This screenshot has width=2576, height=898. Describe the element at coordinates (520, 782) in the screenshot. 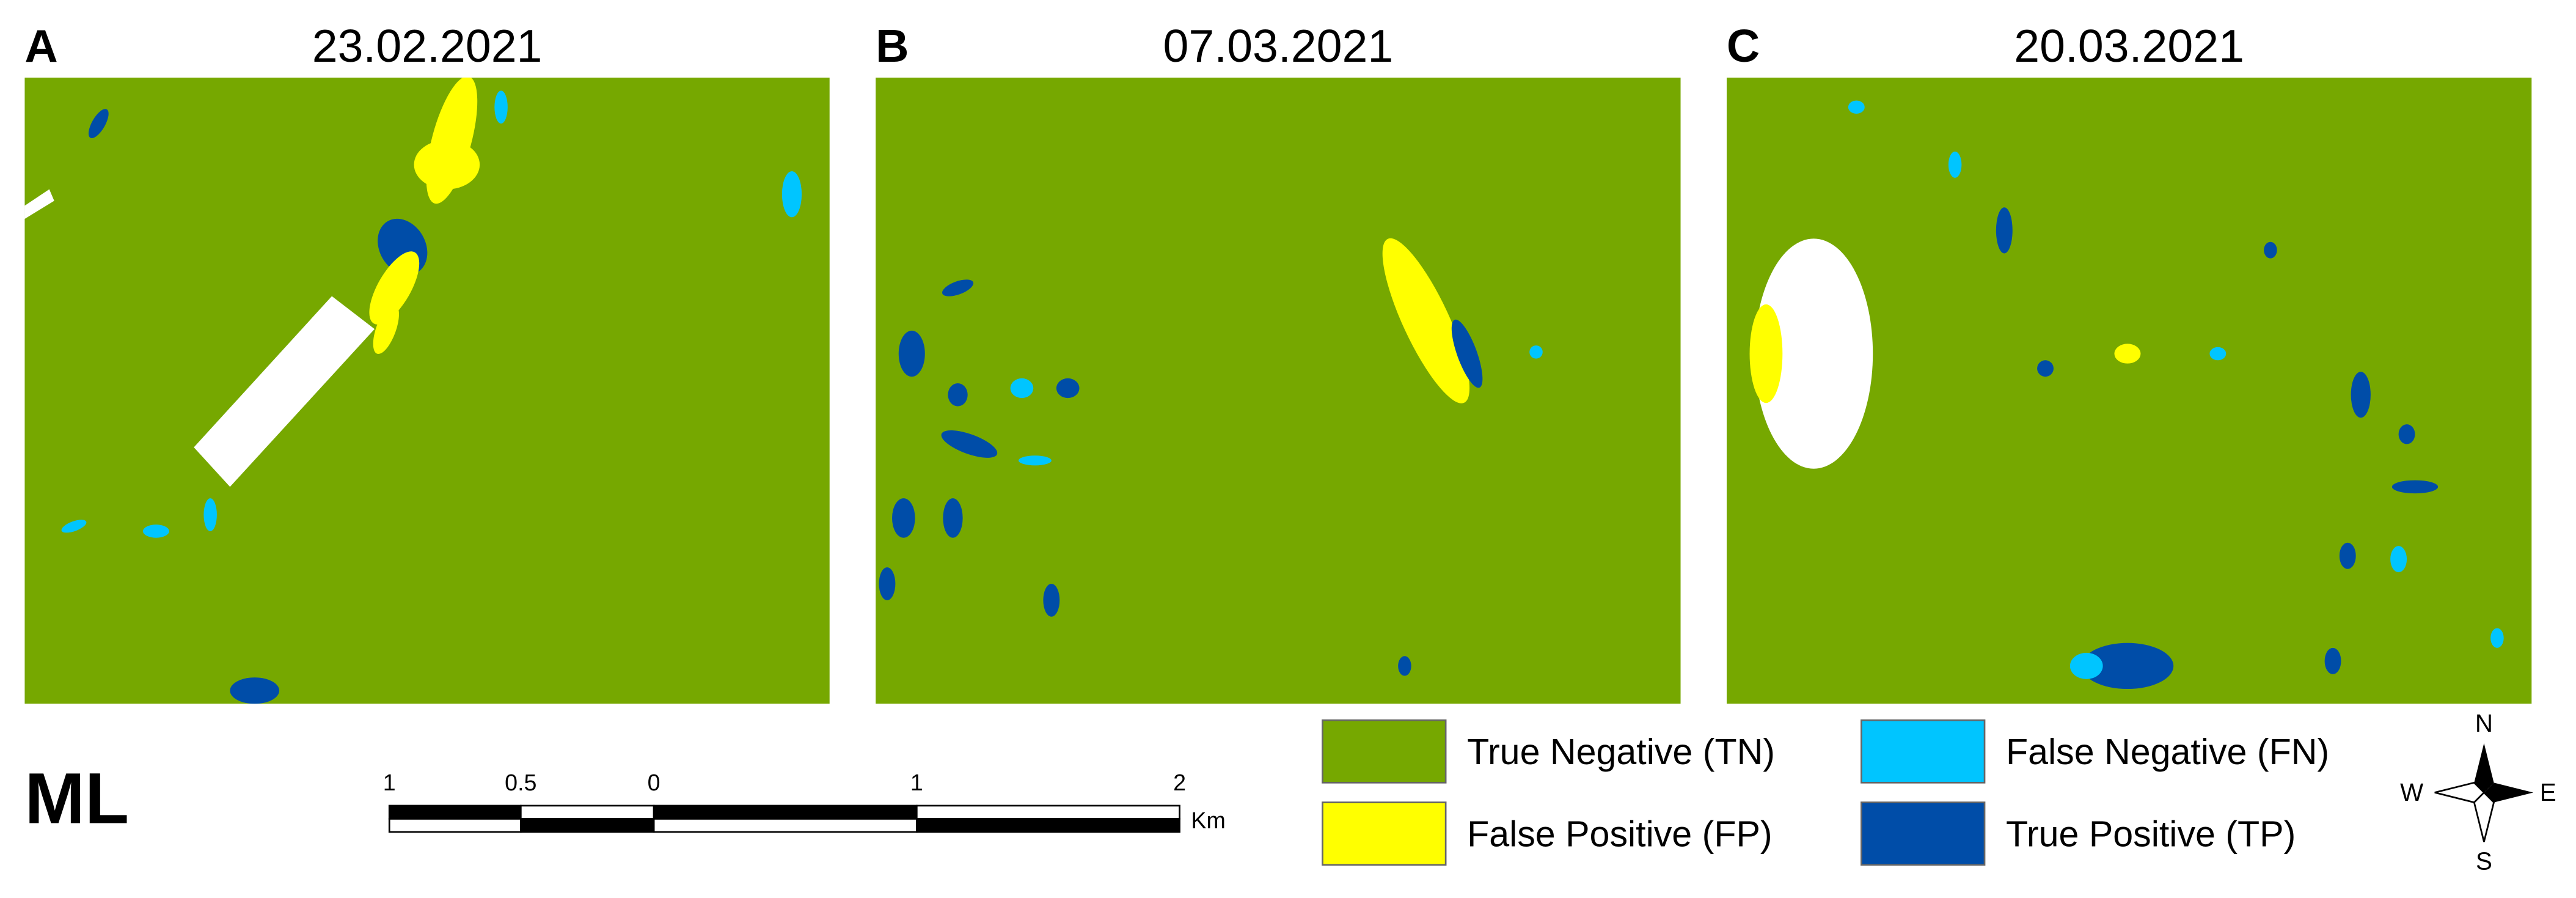

I see `scale-label: 0.5` at that location.